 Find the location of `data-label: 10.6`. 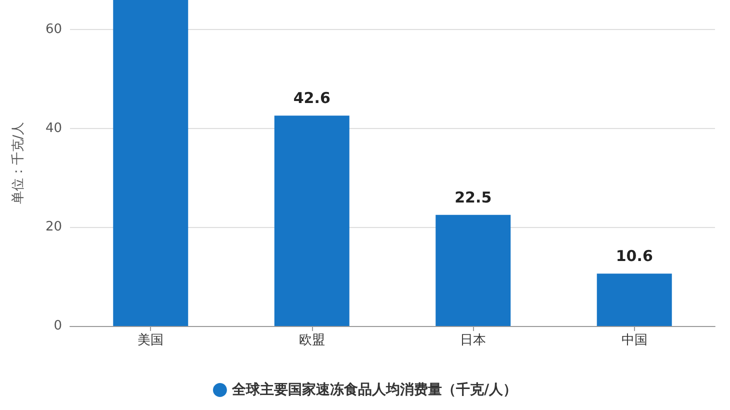

data-label: 10.6 is located at coordinates (634, 256).